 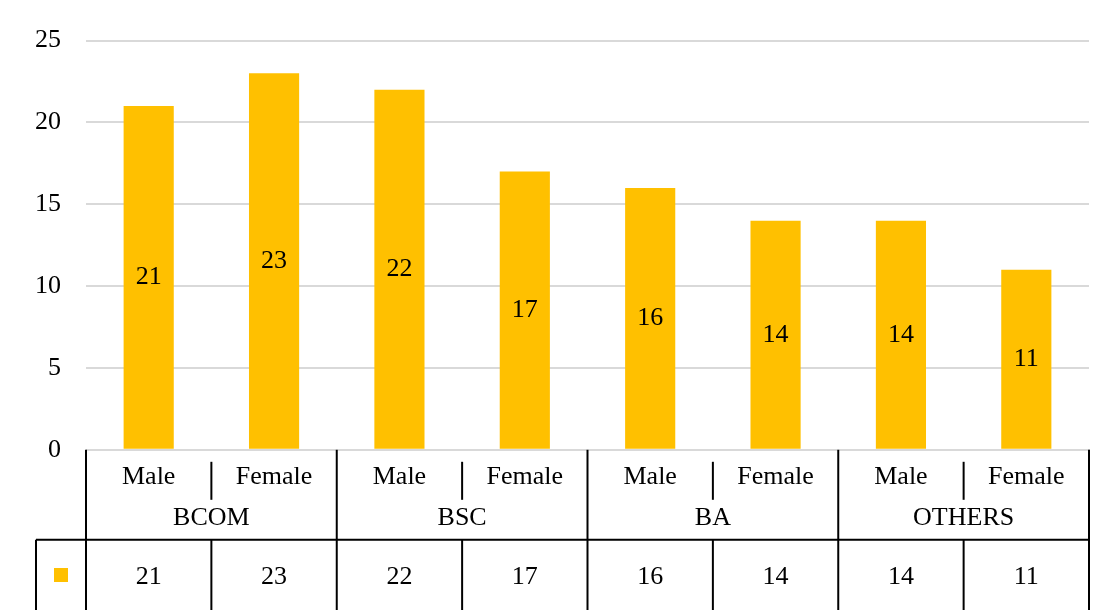 What do you see at coordinates (1026, 575) in the screenshot?
I see `text: 11` at bounding box center [1026, 575].